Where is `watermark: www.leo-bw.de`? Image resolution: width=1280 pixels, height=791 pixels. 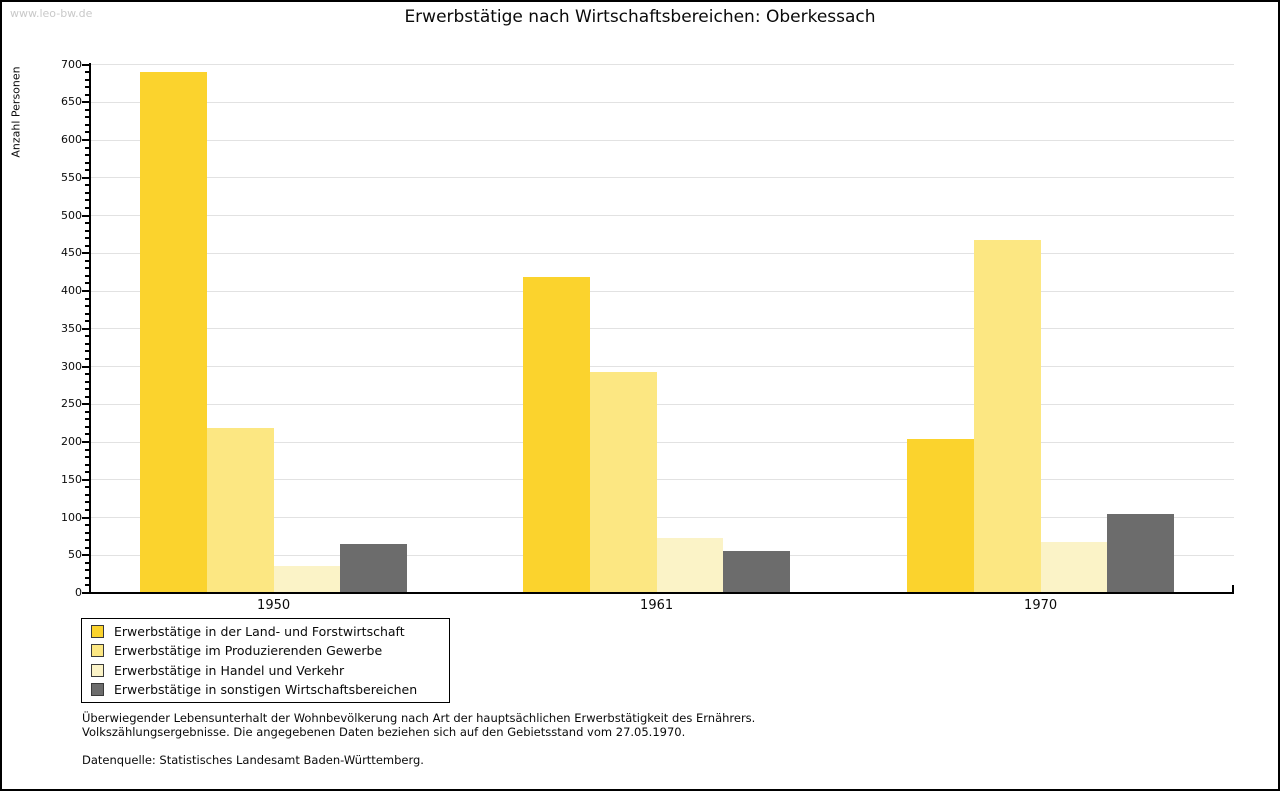 watermark: www.leo-bw.de is located at coordinates (51, 13).